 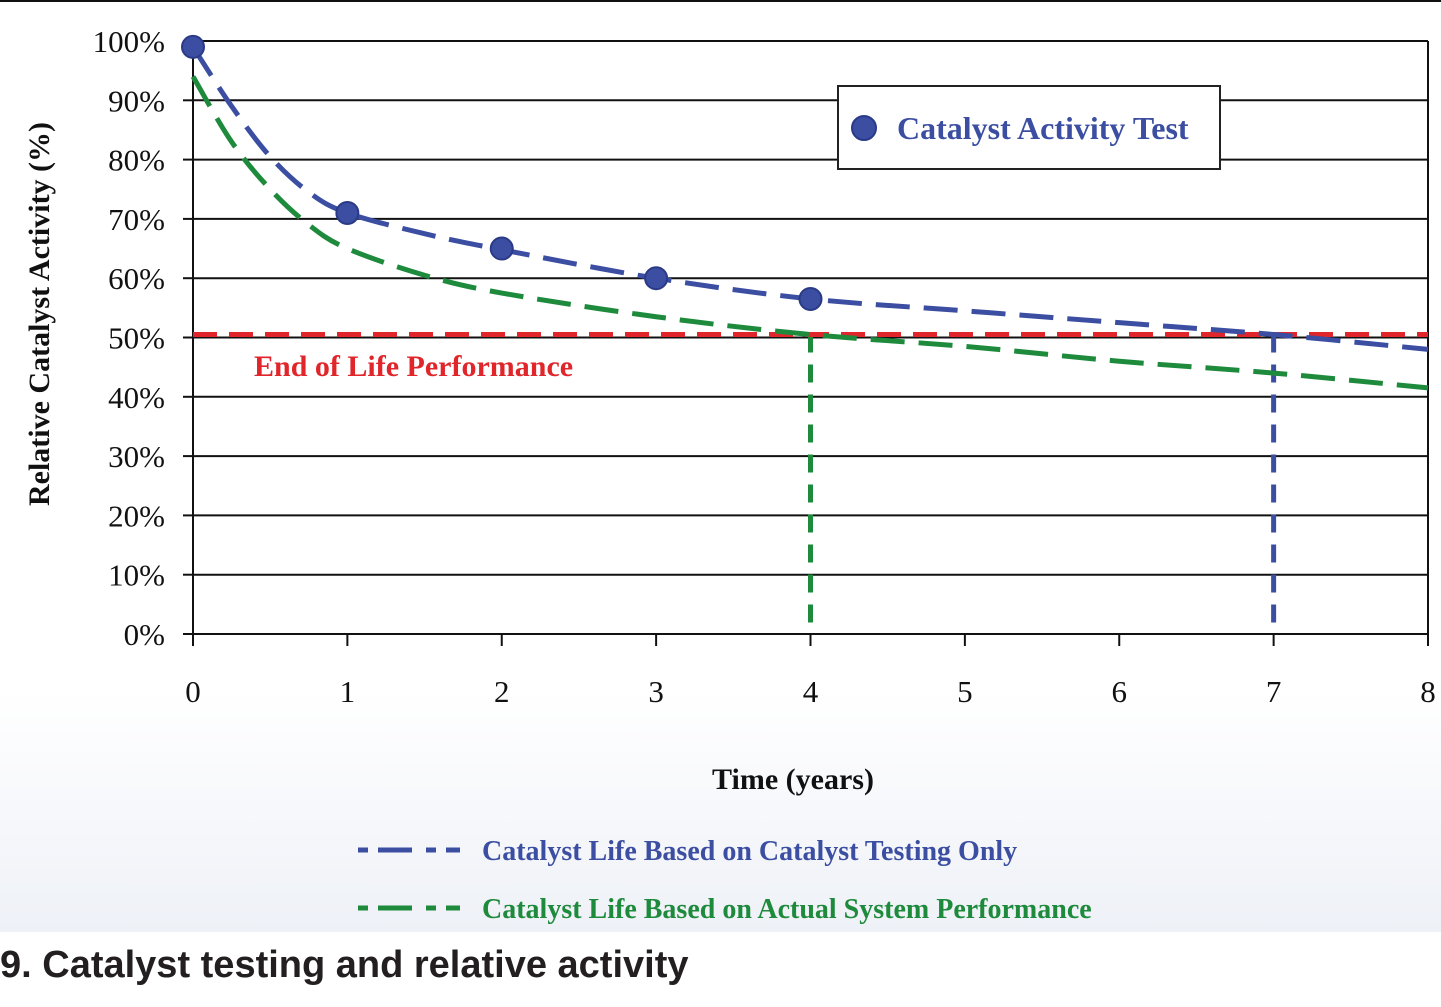 I want to click on x-tick-label: 1, so click(x=348, y=691).